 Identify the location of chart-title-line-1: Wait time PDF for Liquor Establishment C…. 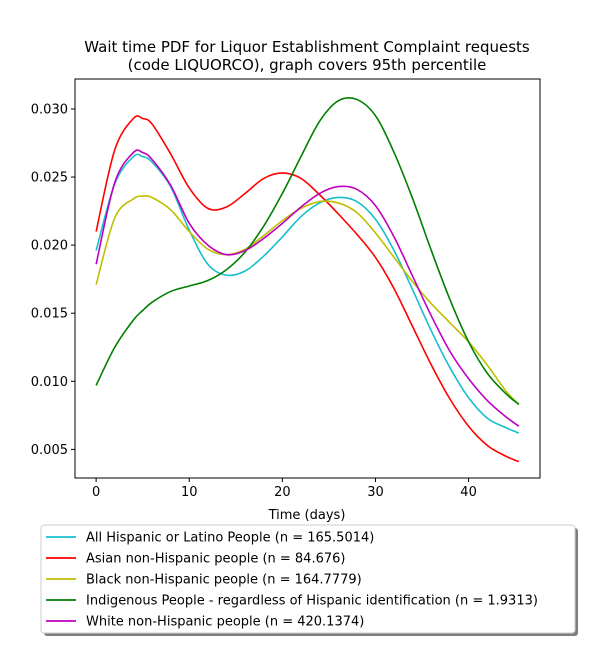
(307, 47).